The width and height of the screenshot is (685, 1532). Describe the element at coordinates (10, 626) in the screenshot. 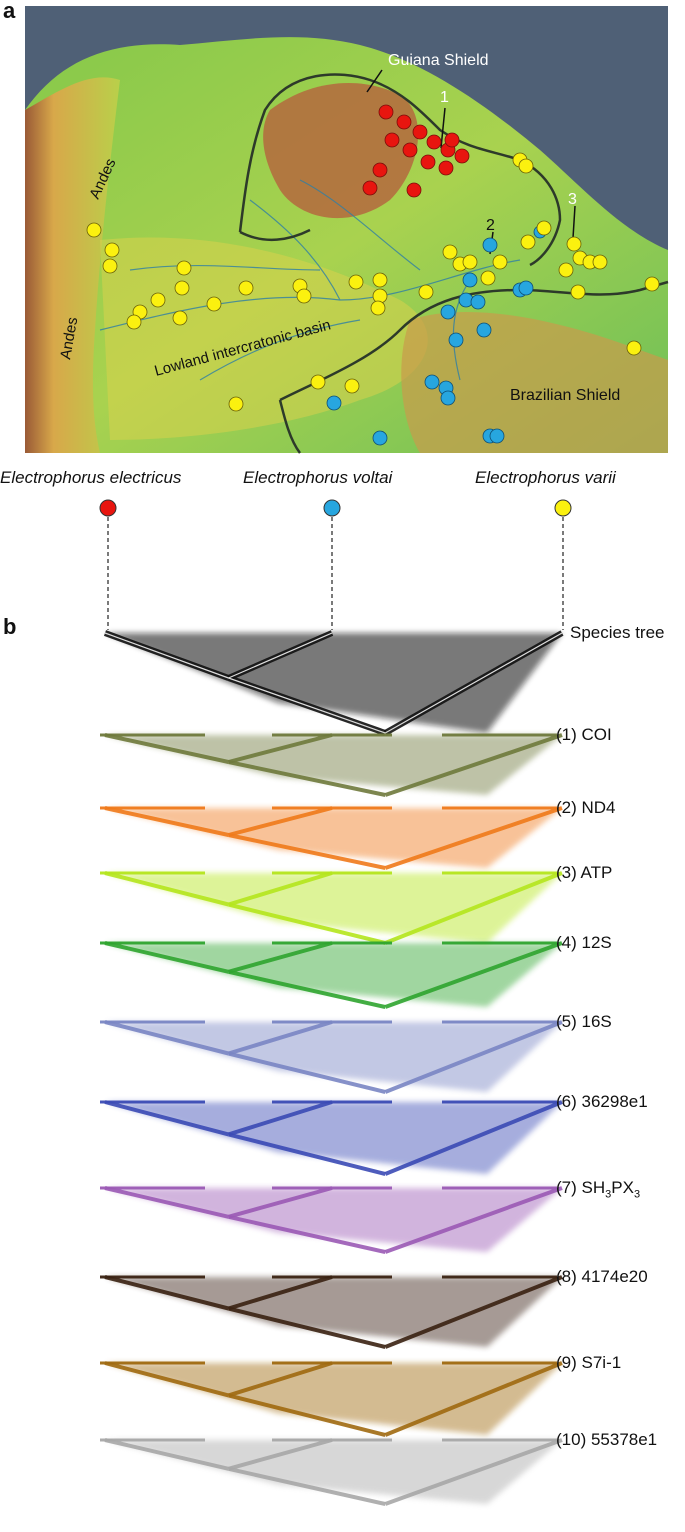

I see `panel-b-letter: b` at that location.